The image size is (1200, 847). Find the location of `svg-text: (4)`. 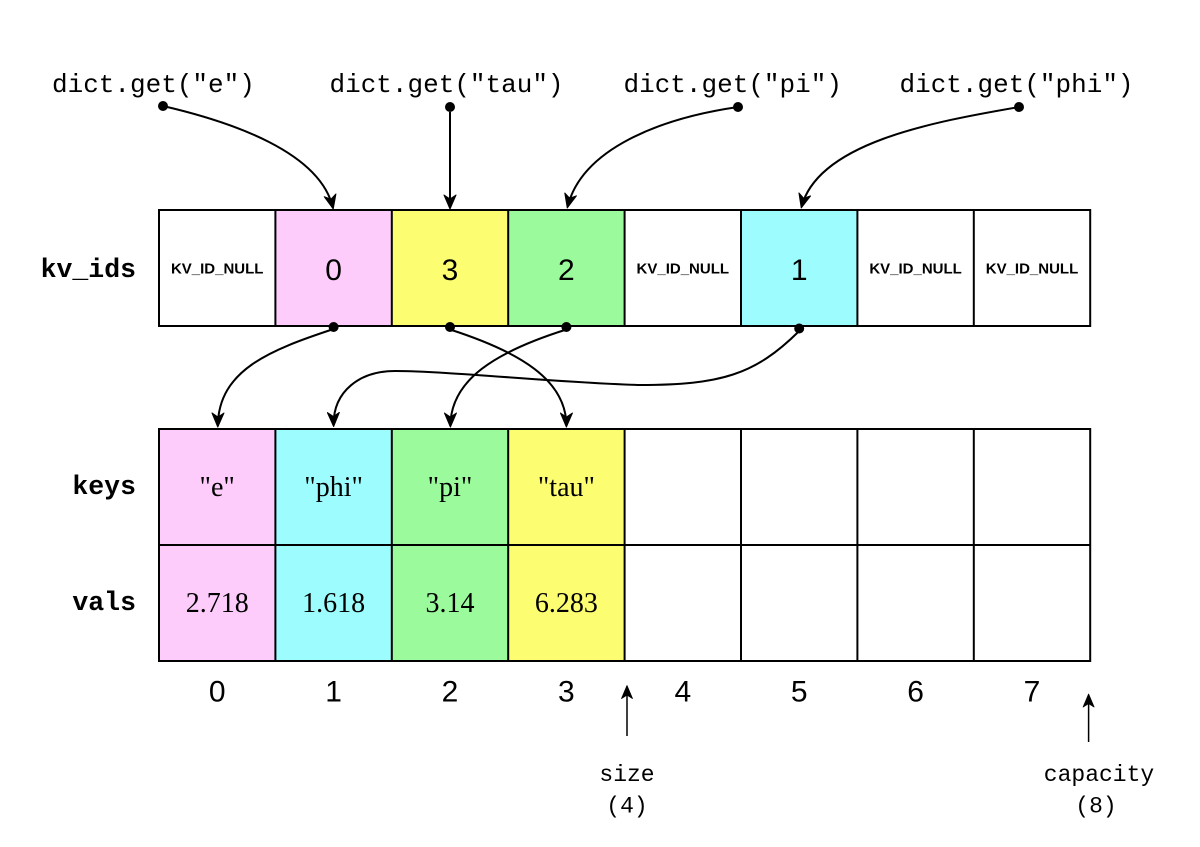

svg-text: (4) is located at coordinates (626, 807).